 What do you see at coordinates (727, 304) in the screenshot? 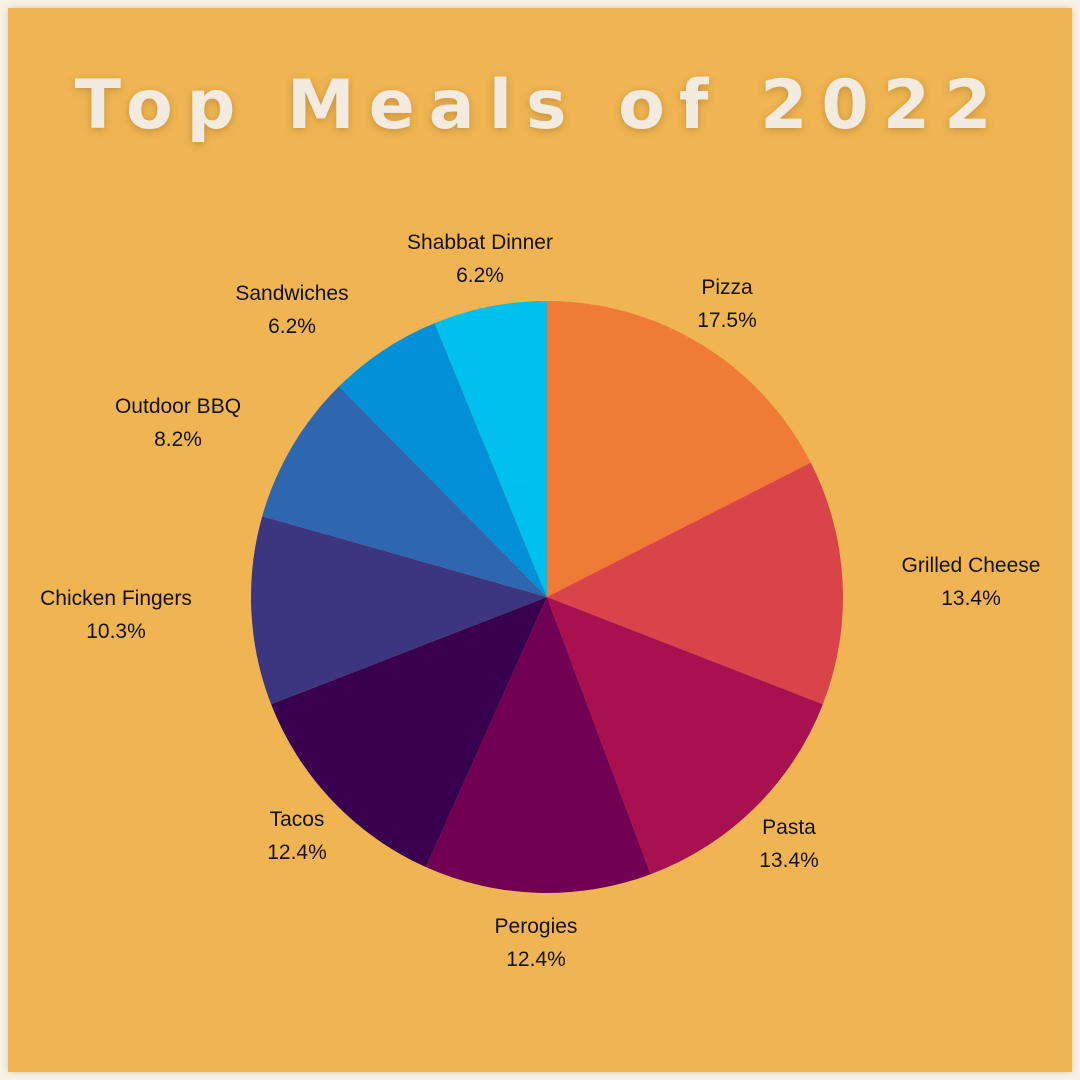
I see `slice-label-pizza: Pizza 17.5%` at bounding box center [727, 304].